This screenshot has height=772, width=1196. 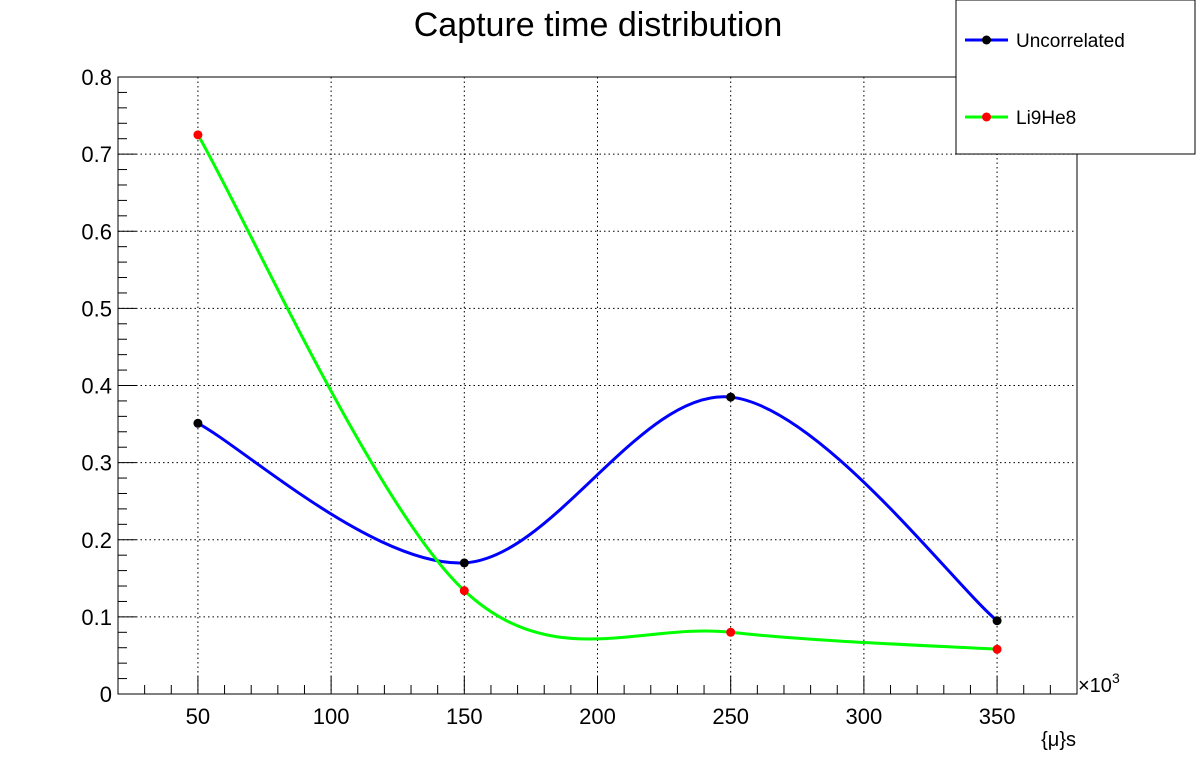 What do you see at coordinates (96, 386) in the screenshot?
I see `y-tick-label: 0.4` at bounding box center [96, 386].